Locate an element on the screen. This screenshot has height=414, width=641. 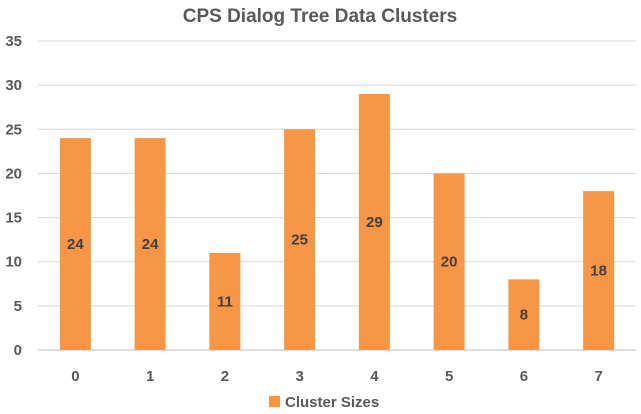
legend-label-cluster-sizes: Cluster Sizes is located at coordinates (332, 402).